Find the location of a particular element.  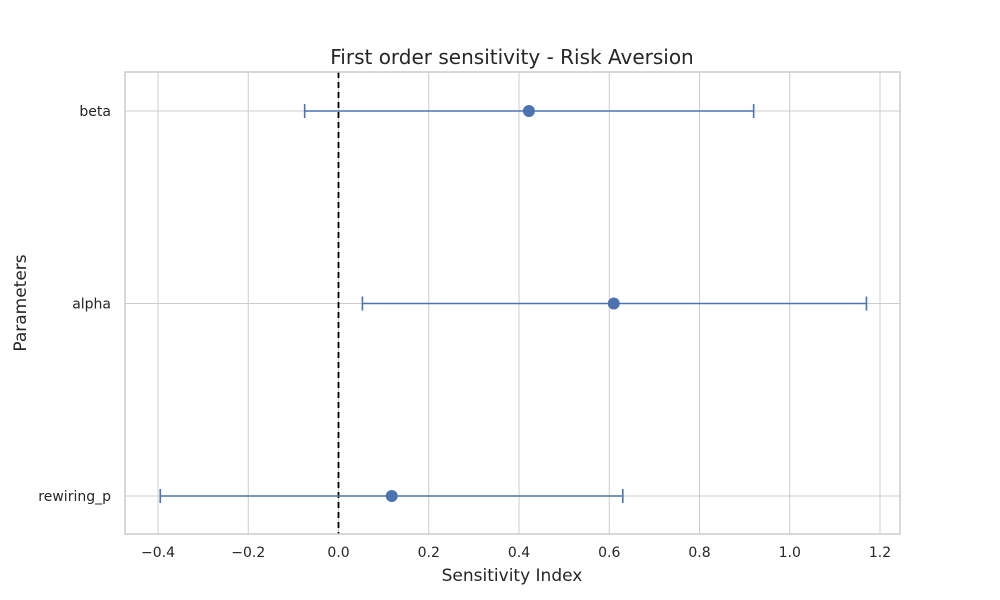

y-tick-label: alpha is located at coordinates (91, 305).